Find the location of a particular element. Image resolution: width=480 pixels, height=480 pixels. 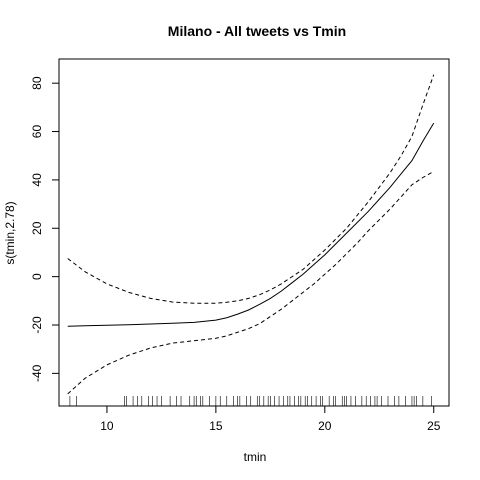

y-axis: -40 -20 0 20 40 60 80 is located at coordinates (45, 229).